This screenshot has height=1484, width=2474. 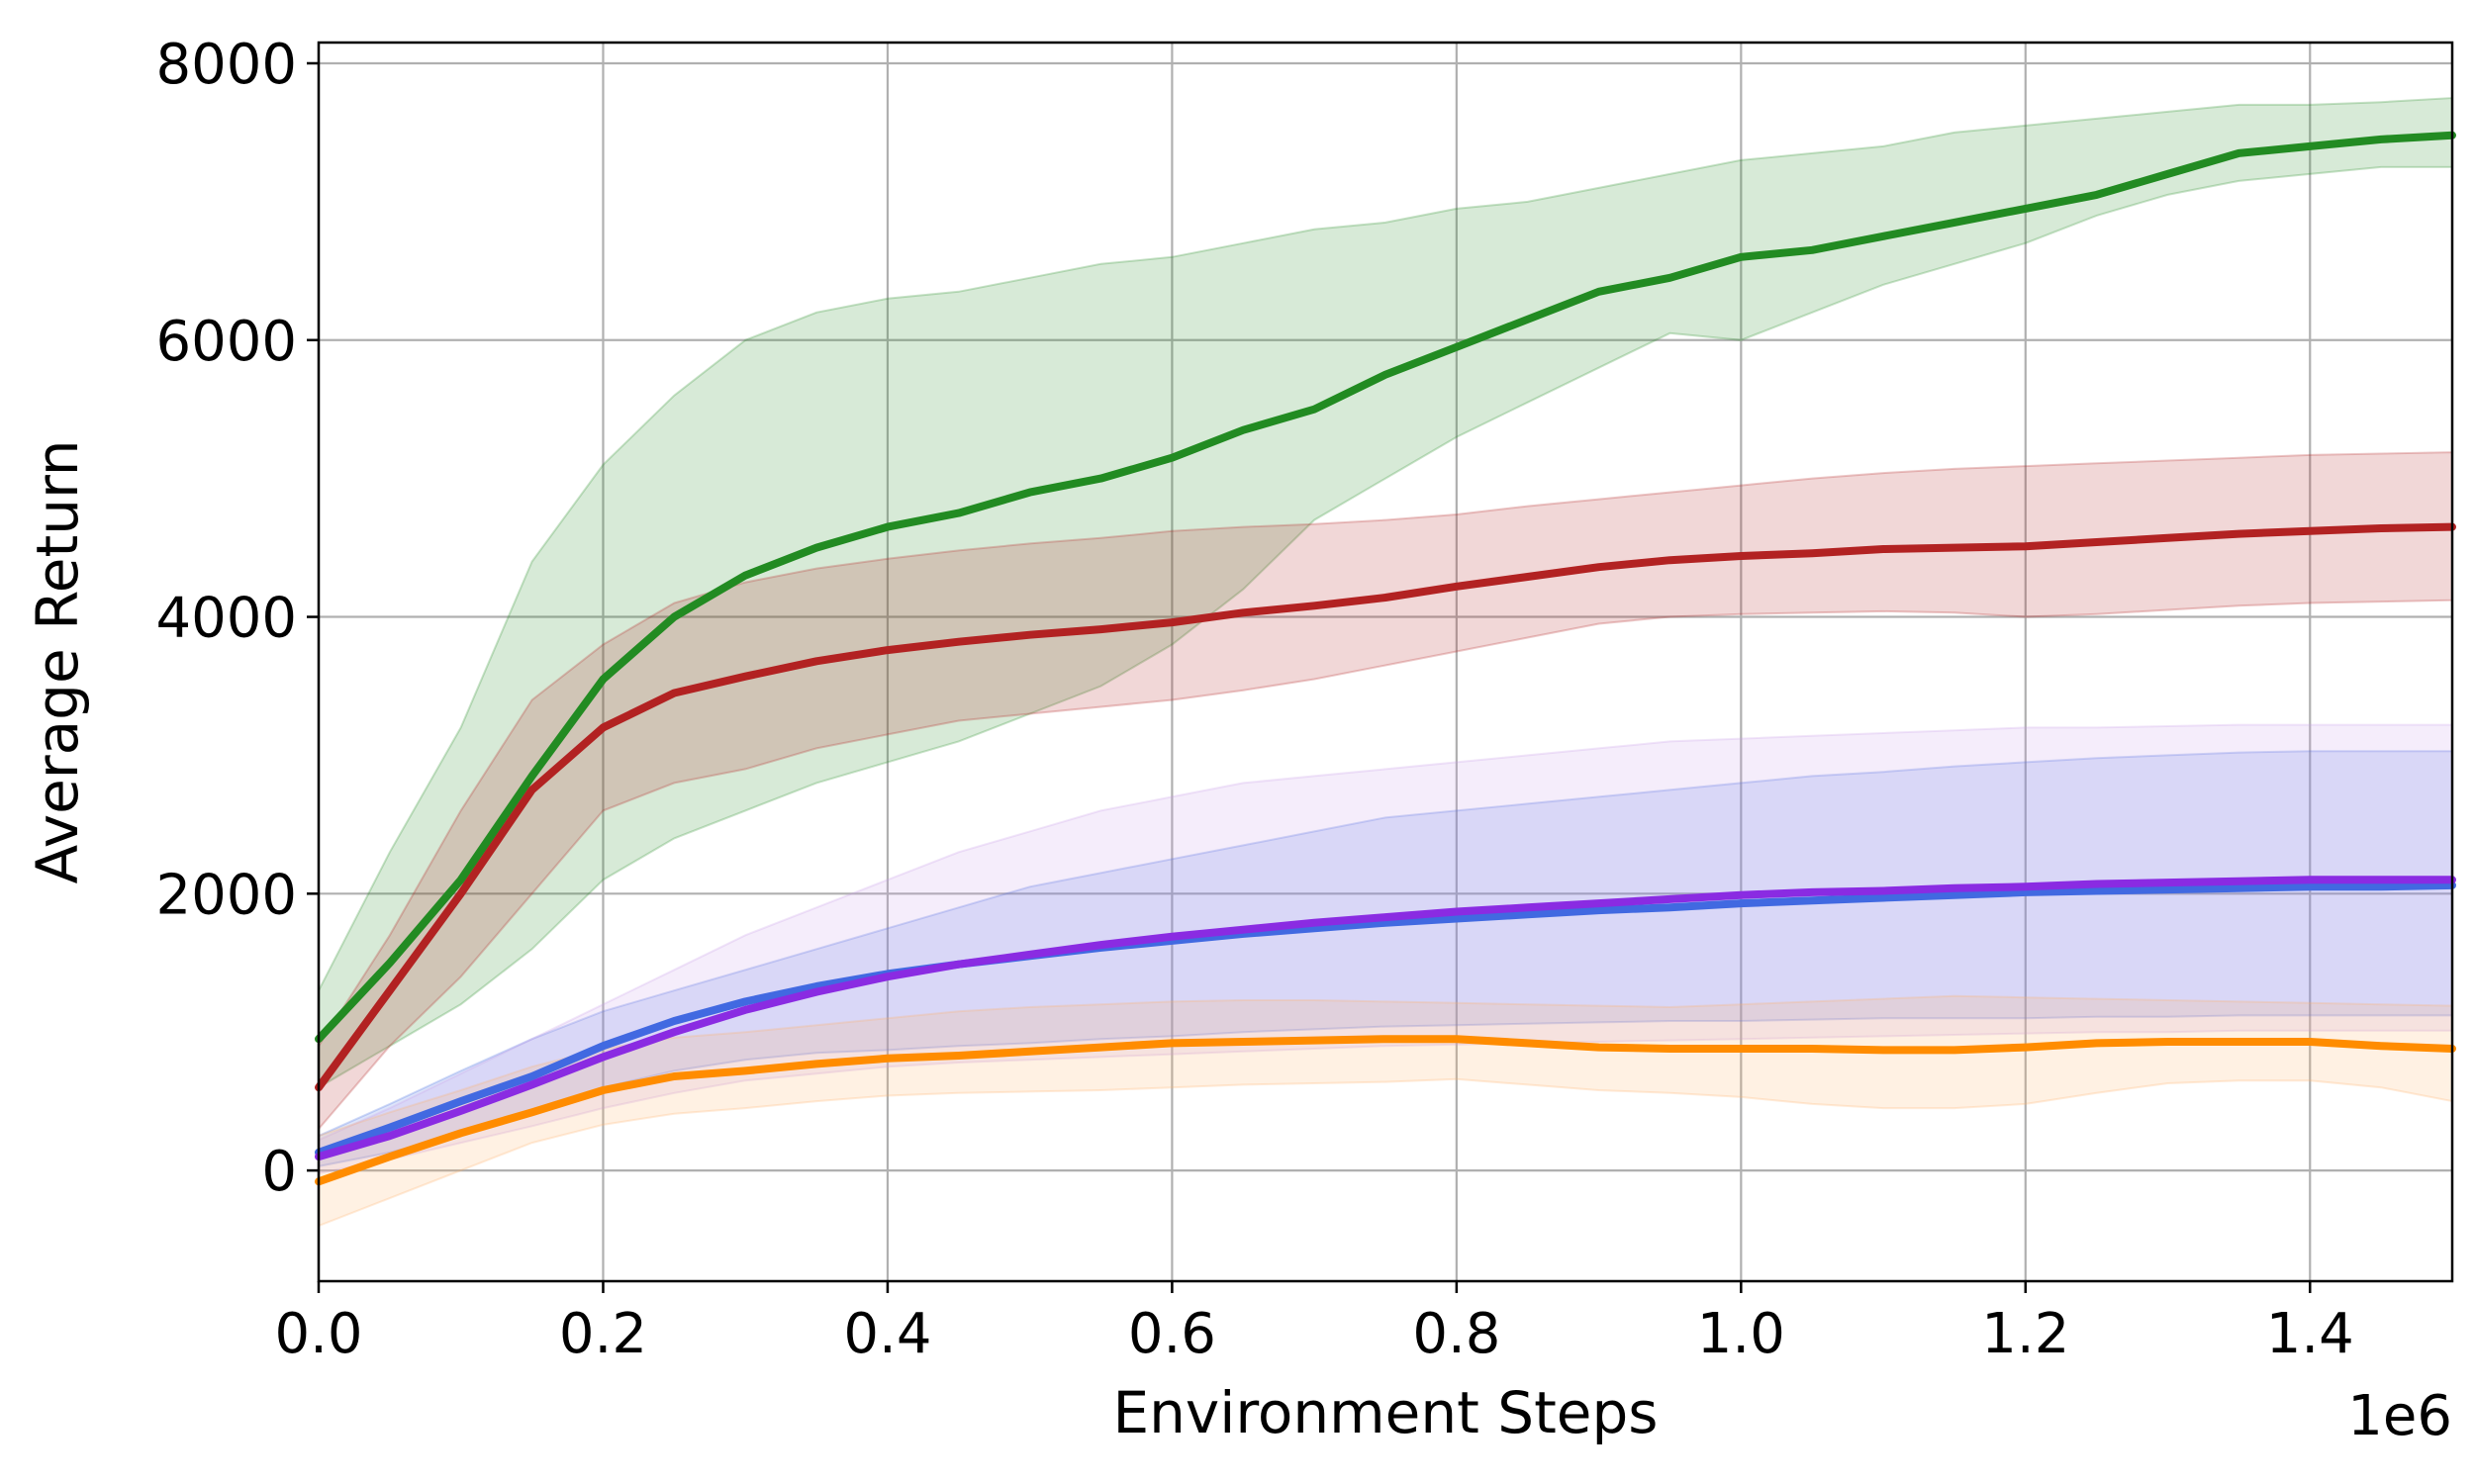 What do you see at coordinates (1172, 1334) in the screenshot?
I see `x-tick-label: 0.6` at bounding box center [1172, 1334].